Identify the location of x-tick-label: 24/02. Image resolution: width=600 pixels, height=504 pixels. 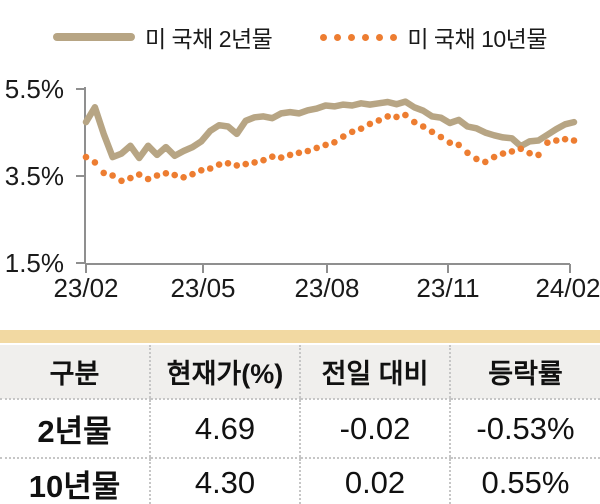
(567, 288).